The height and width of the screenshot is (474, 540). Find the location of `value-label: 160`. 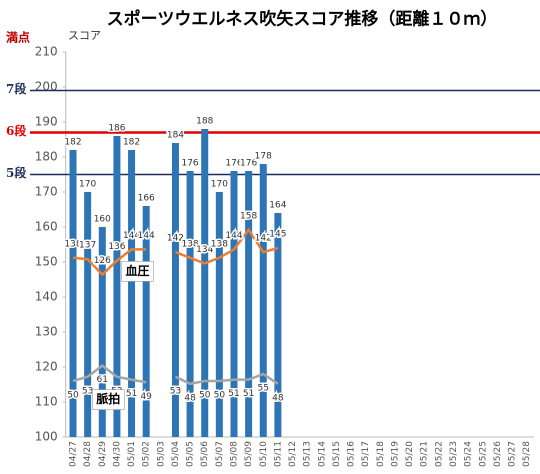

value-label: 160 is located at coordinates (102, 220).